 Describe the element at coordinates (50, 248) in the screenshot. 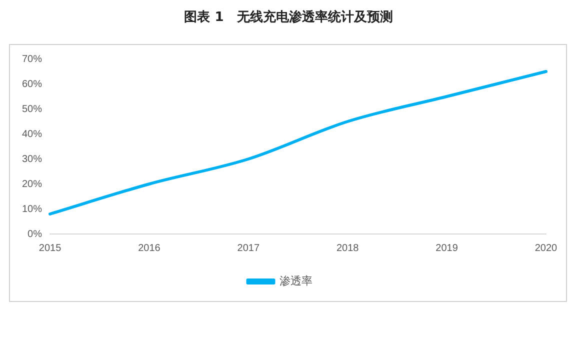

I see `x-tick-label: 2015` at that location.